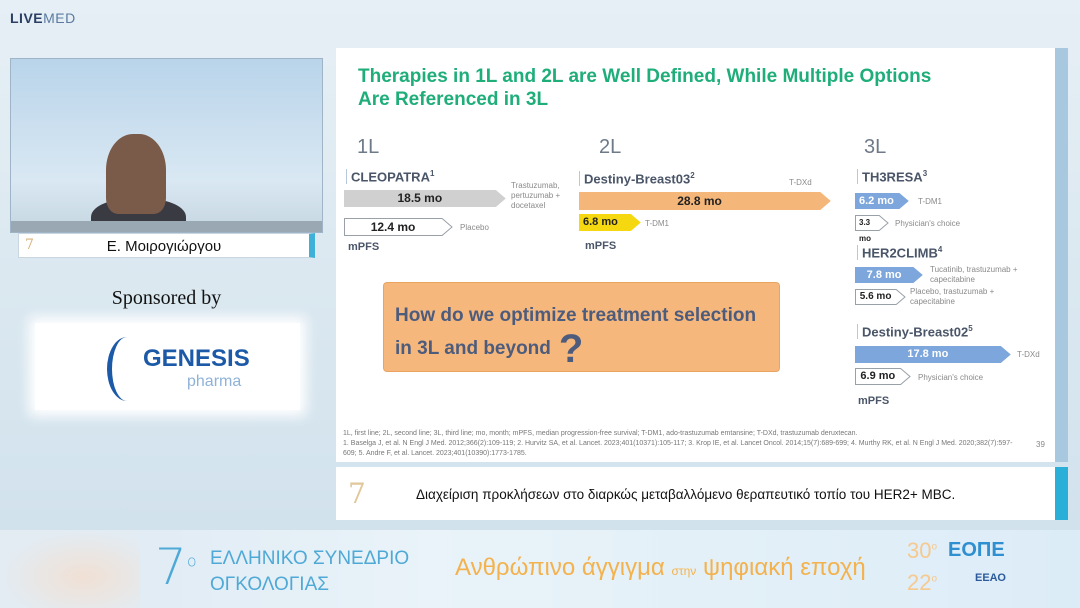  Describe the element at coordinates (310, 571) in the screenshot. I see `congress-title: ΕΛΛΗΝΙΚΟ ΣΥΝΕΔΡΙΟ ΟΓΚΟΛΟΓΙΑΣ` at that location.